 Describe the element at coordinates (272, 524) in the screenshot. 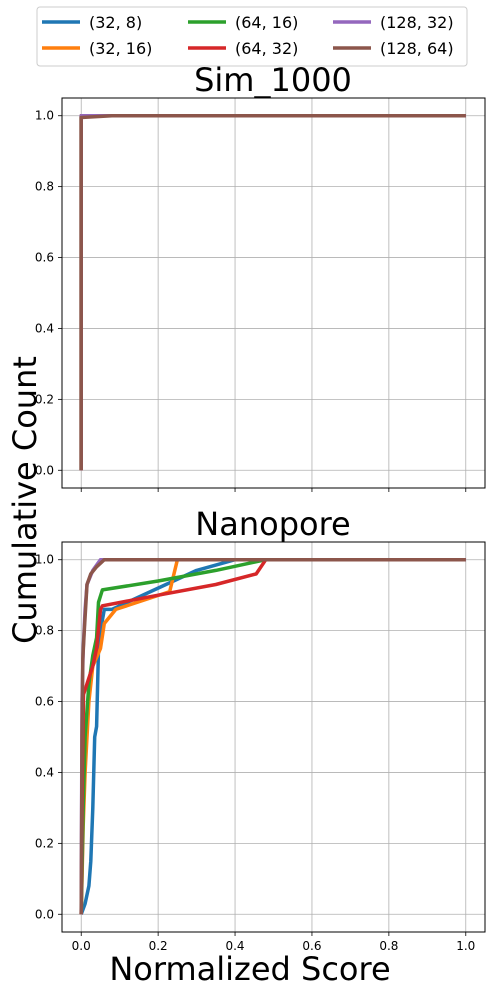

I see `subplot-title: Nanopore` at that location.